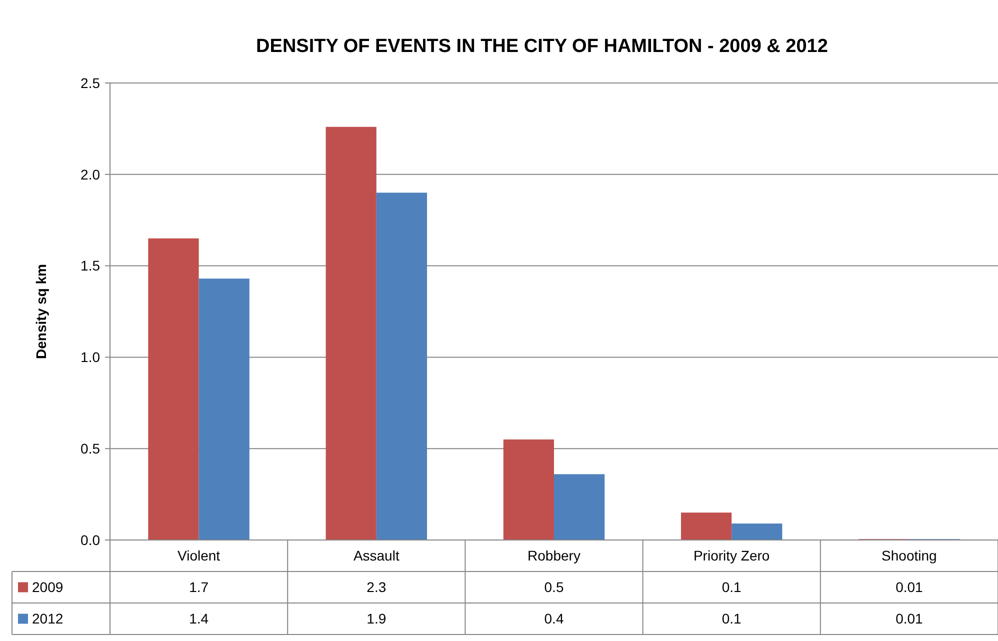  Describe the element at coordinates (41, 311) in the screenshot. I see `y-axis-title: Density sq km` at that location.